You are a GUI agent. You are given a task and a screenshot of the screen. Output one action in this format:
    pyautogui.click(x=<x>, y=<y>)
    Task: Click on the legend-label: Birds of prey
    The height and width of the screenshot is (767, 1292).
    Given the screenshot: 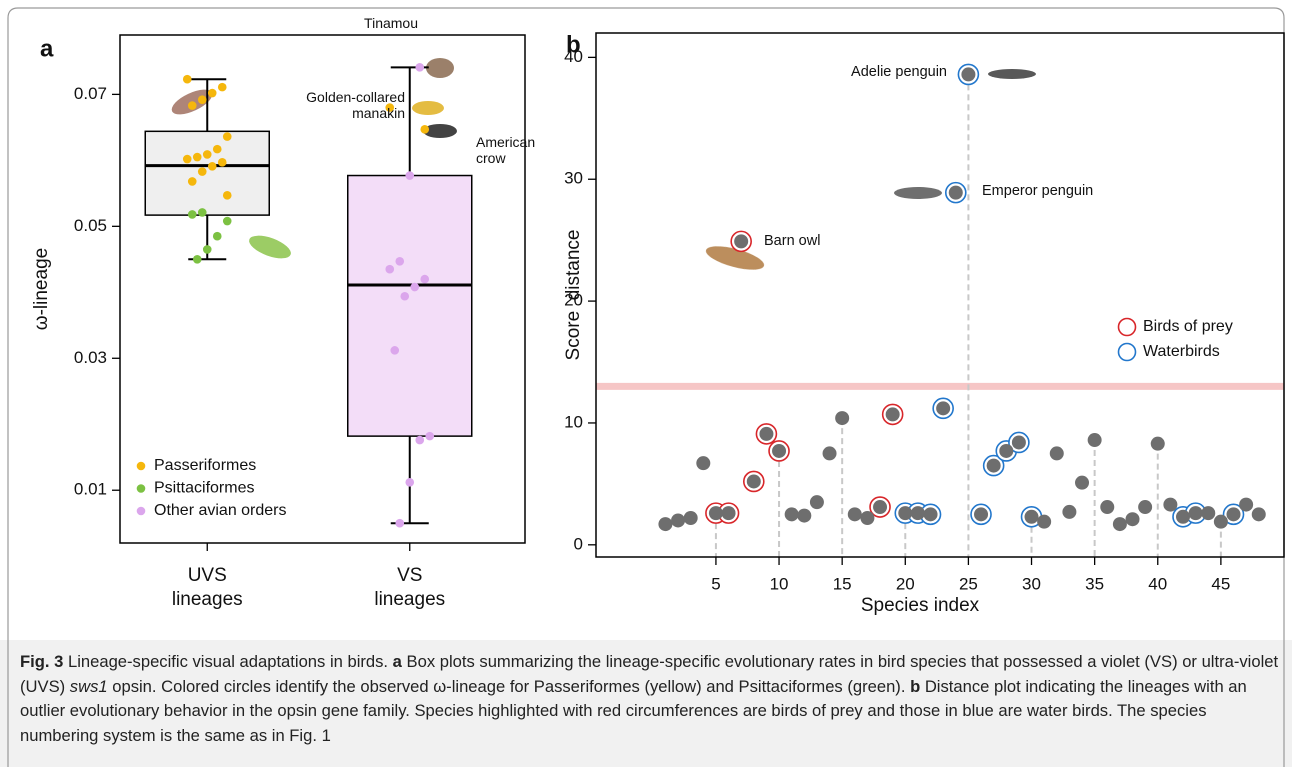 What is the action you would take?
    pyautogui.click(x=1188, y=326)
    